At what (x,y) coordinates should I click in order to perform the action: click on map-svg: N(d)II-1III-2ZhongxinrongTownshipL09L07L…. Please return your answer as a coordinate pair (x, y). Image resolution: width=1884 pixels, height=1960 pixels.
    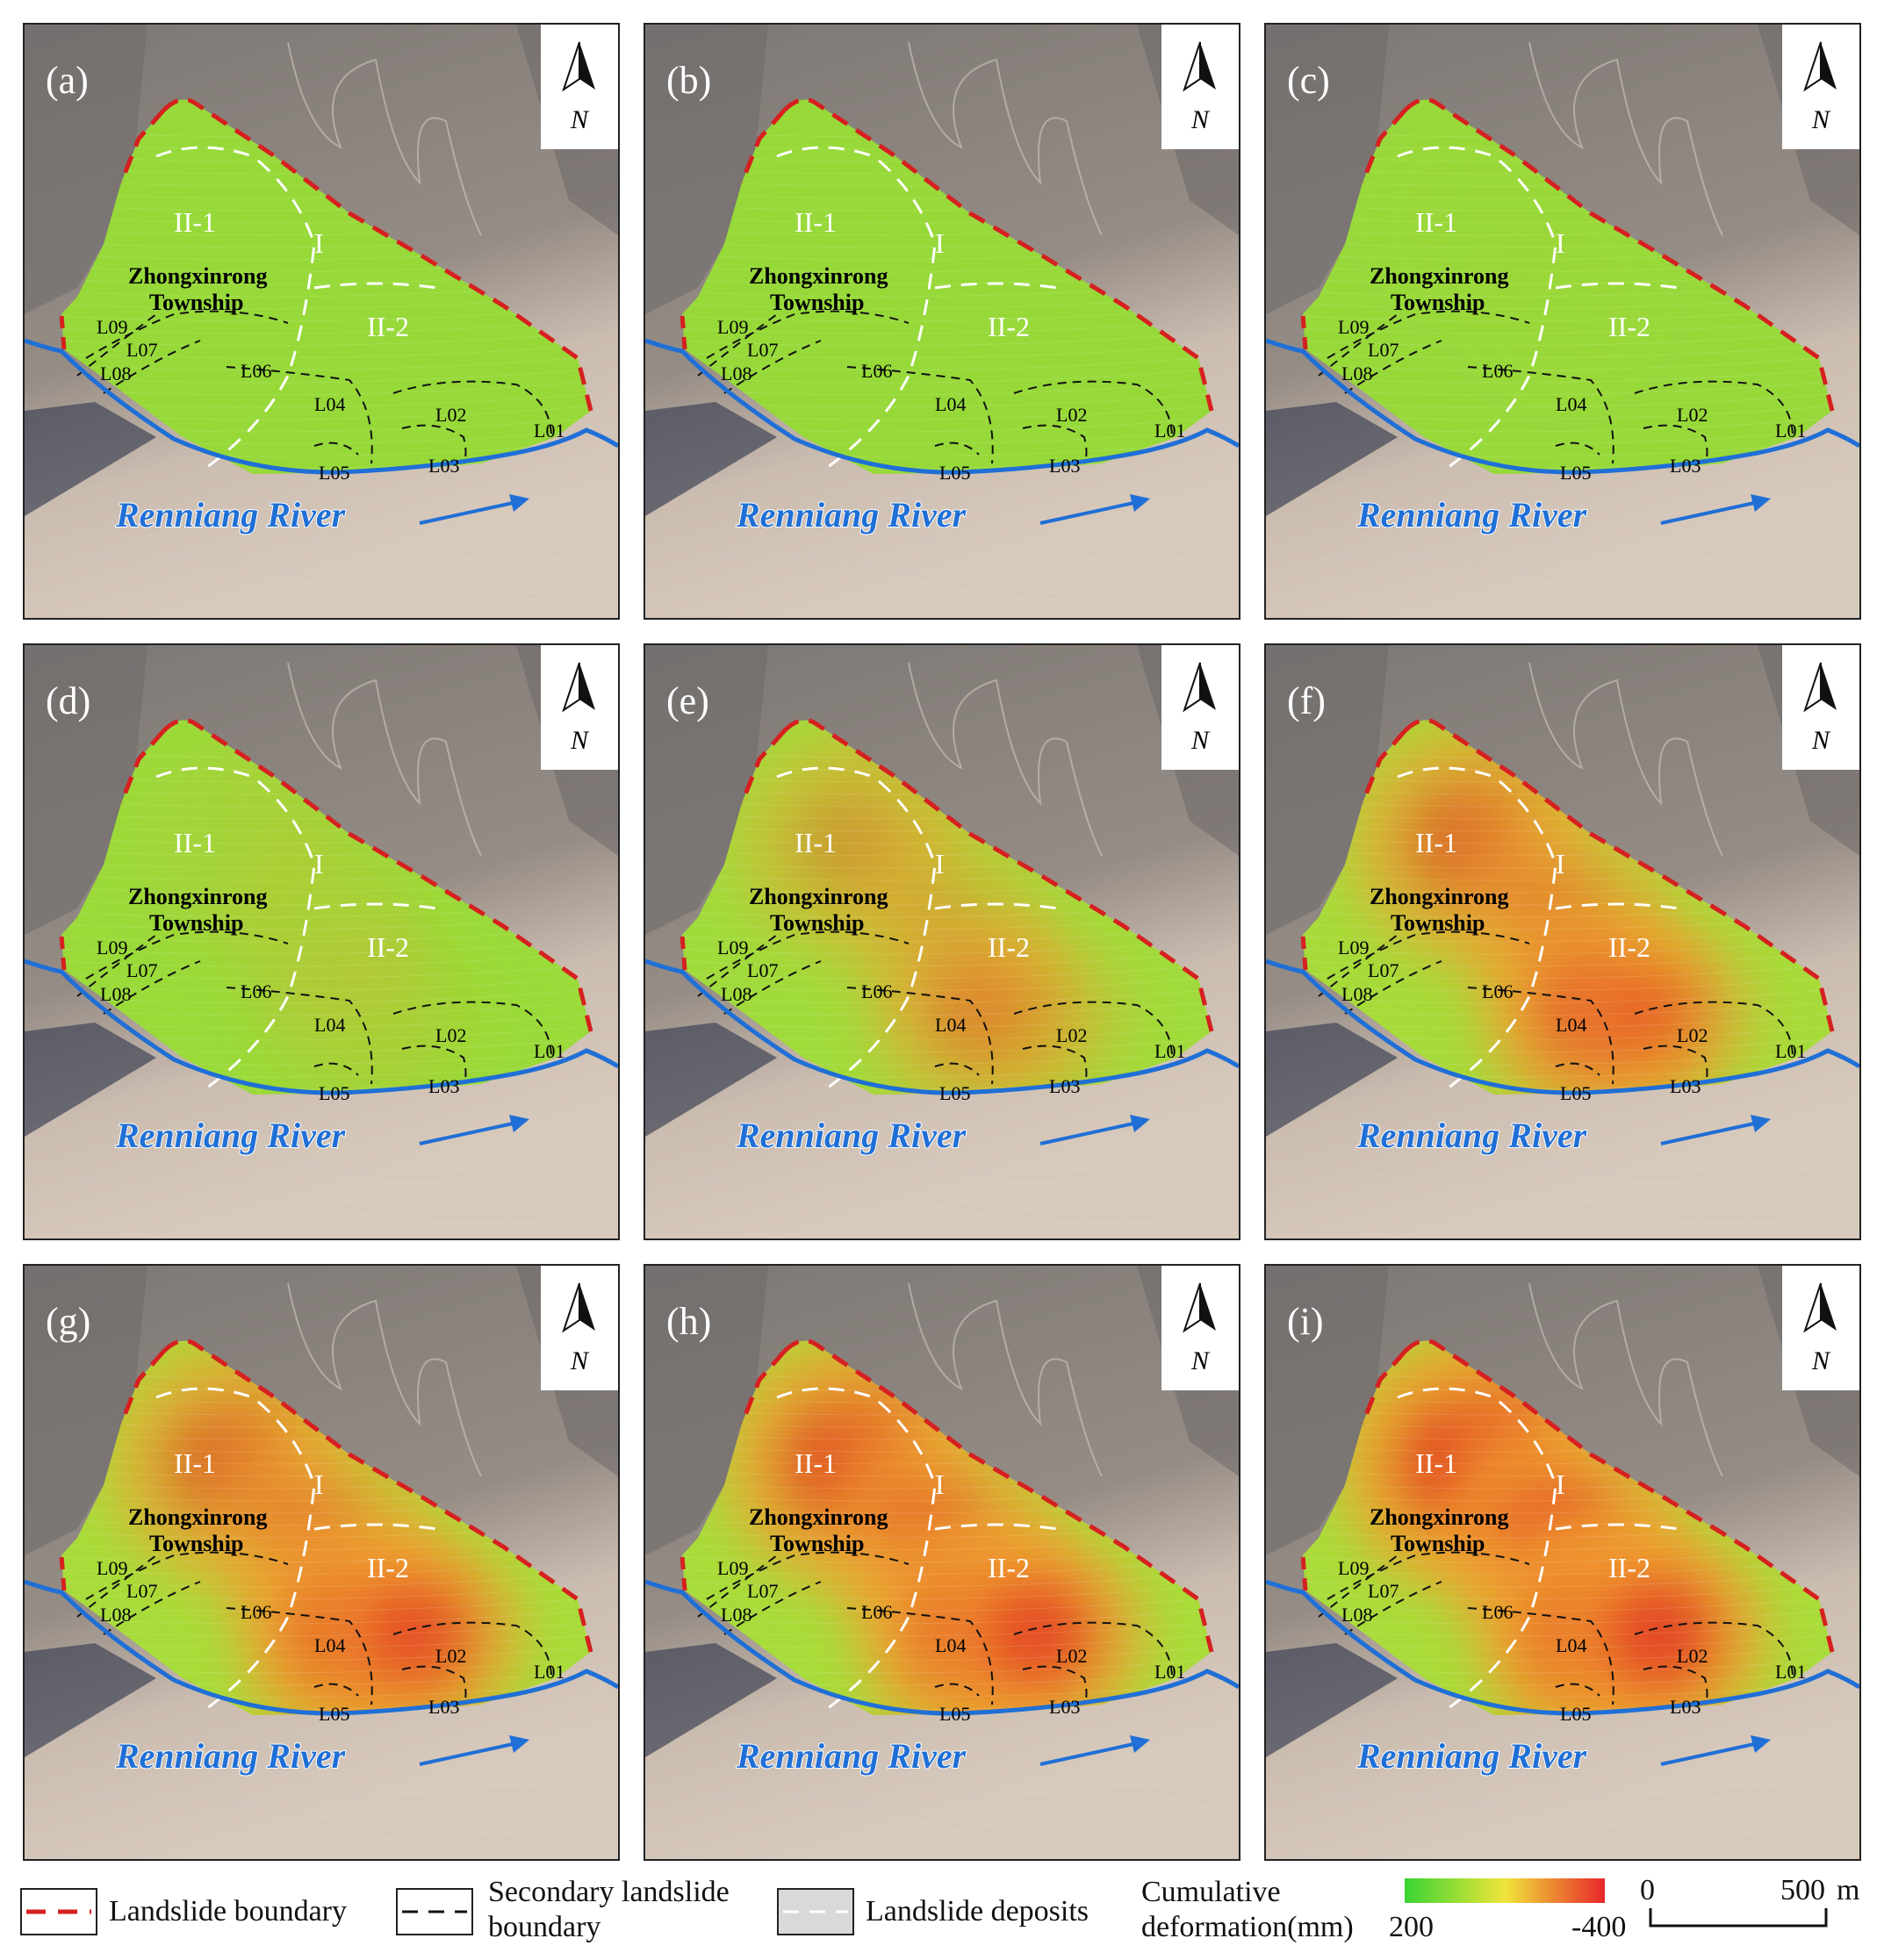
    Looking at the image, I should click on (322, 942).